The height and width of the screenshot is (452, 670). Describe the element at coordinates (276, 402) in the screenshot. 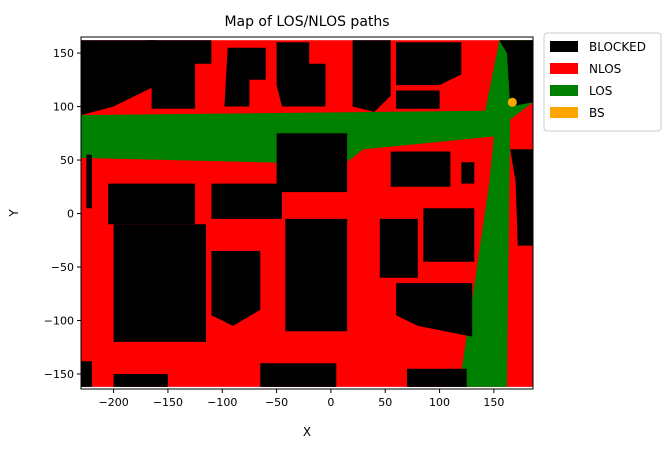

I see `x-tick-label: −50` at that location.